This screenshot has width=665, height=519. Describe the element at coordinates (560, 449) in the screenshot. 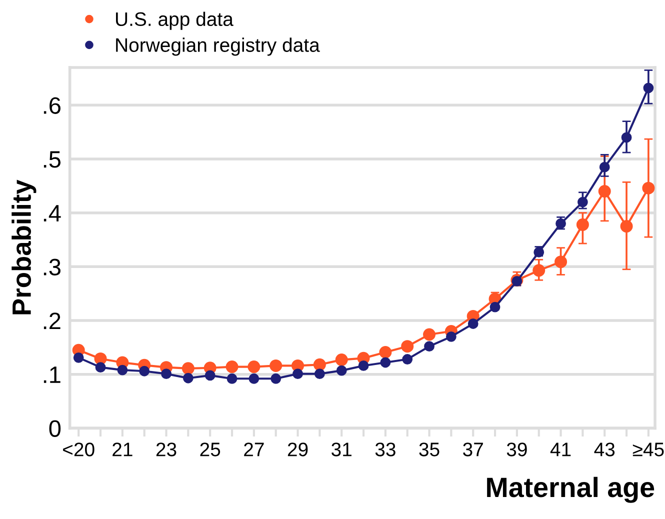

I see `x-tick-label: 41` at that location.